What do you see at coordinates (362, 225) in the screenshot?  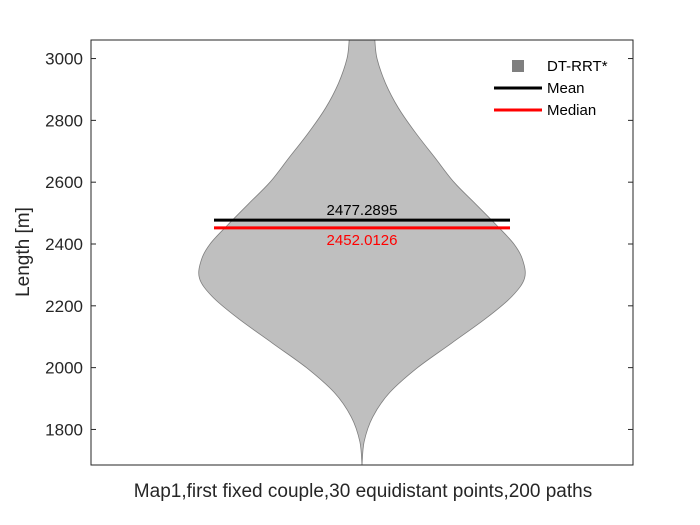 I see `stat-lines-layer: 2477.2895 2452.0126` at bounding box center [362, 225].